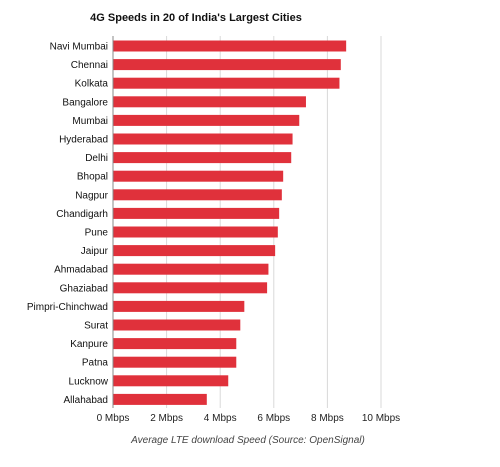 The image size is (500, 467). What do you see at coordinates (89, 65) in the screenshot?
I see `category-label: Chennai` at bounding box center [89, 65].